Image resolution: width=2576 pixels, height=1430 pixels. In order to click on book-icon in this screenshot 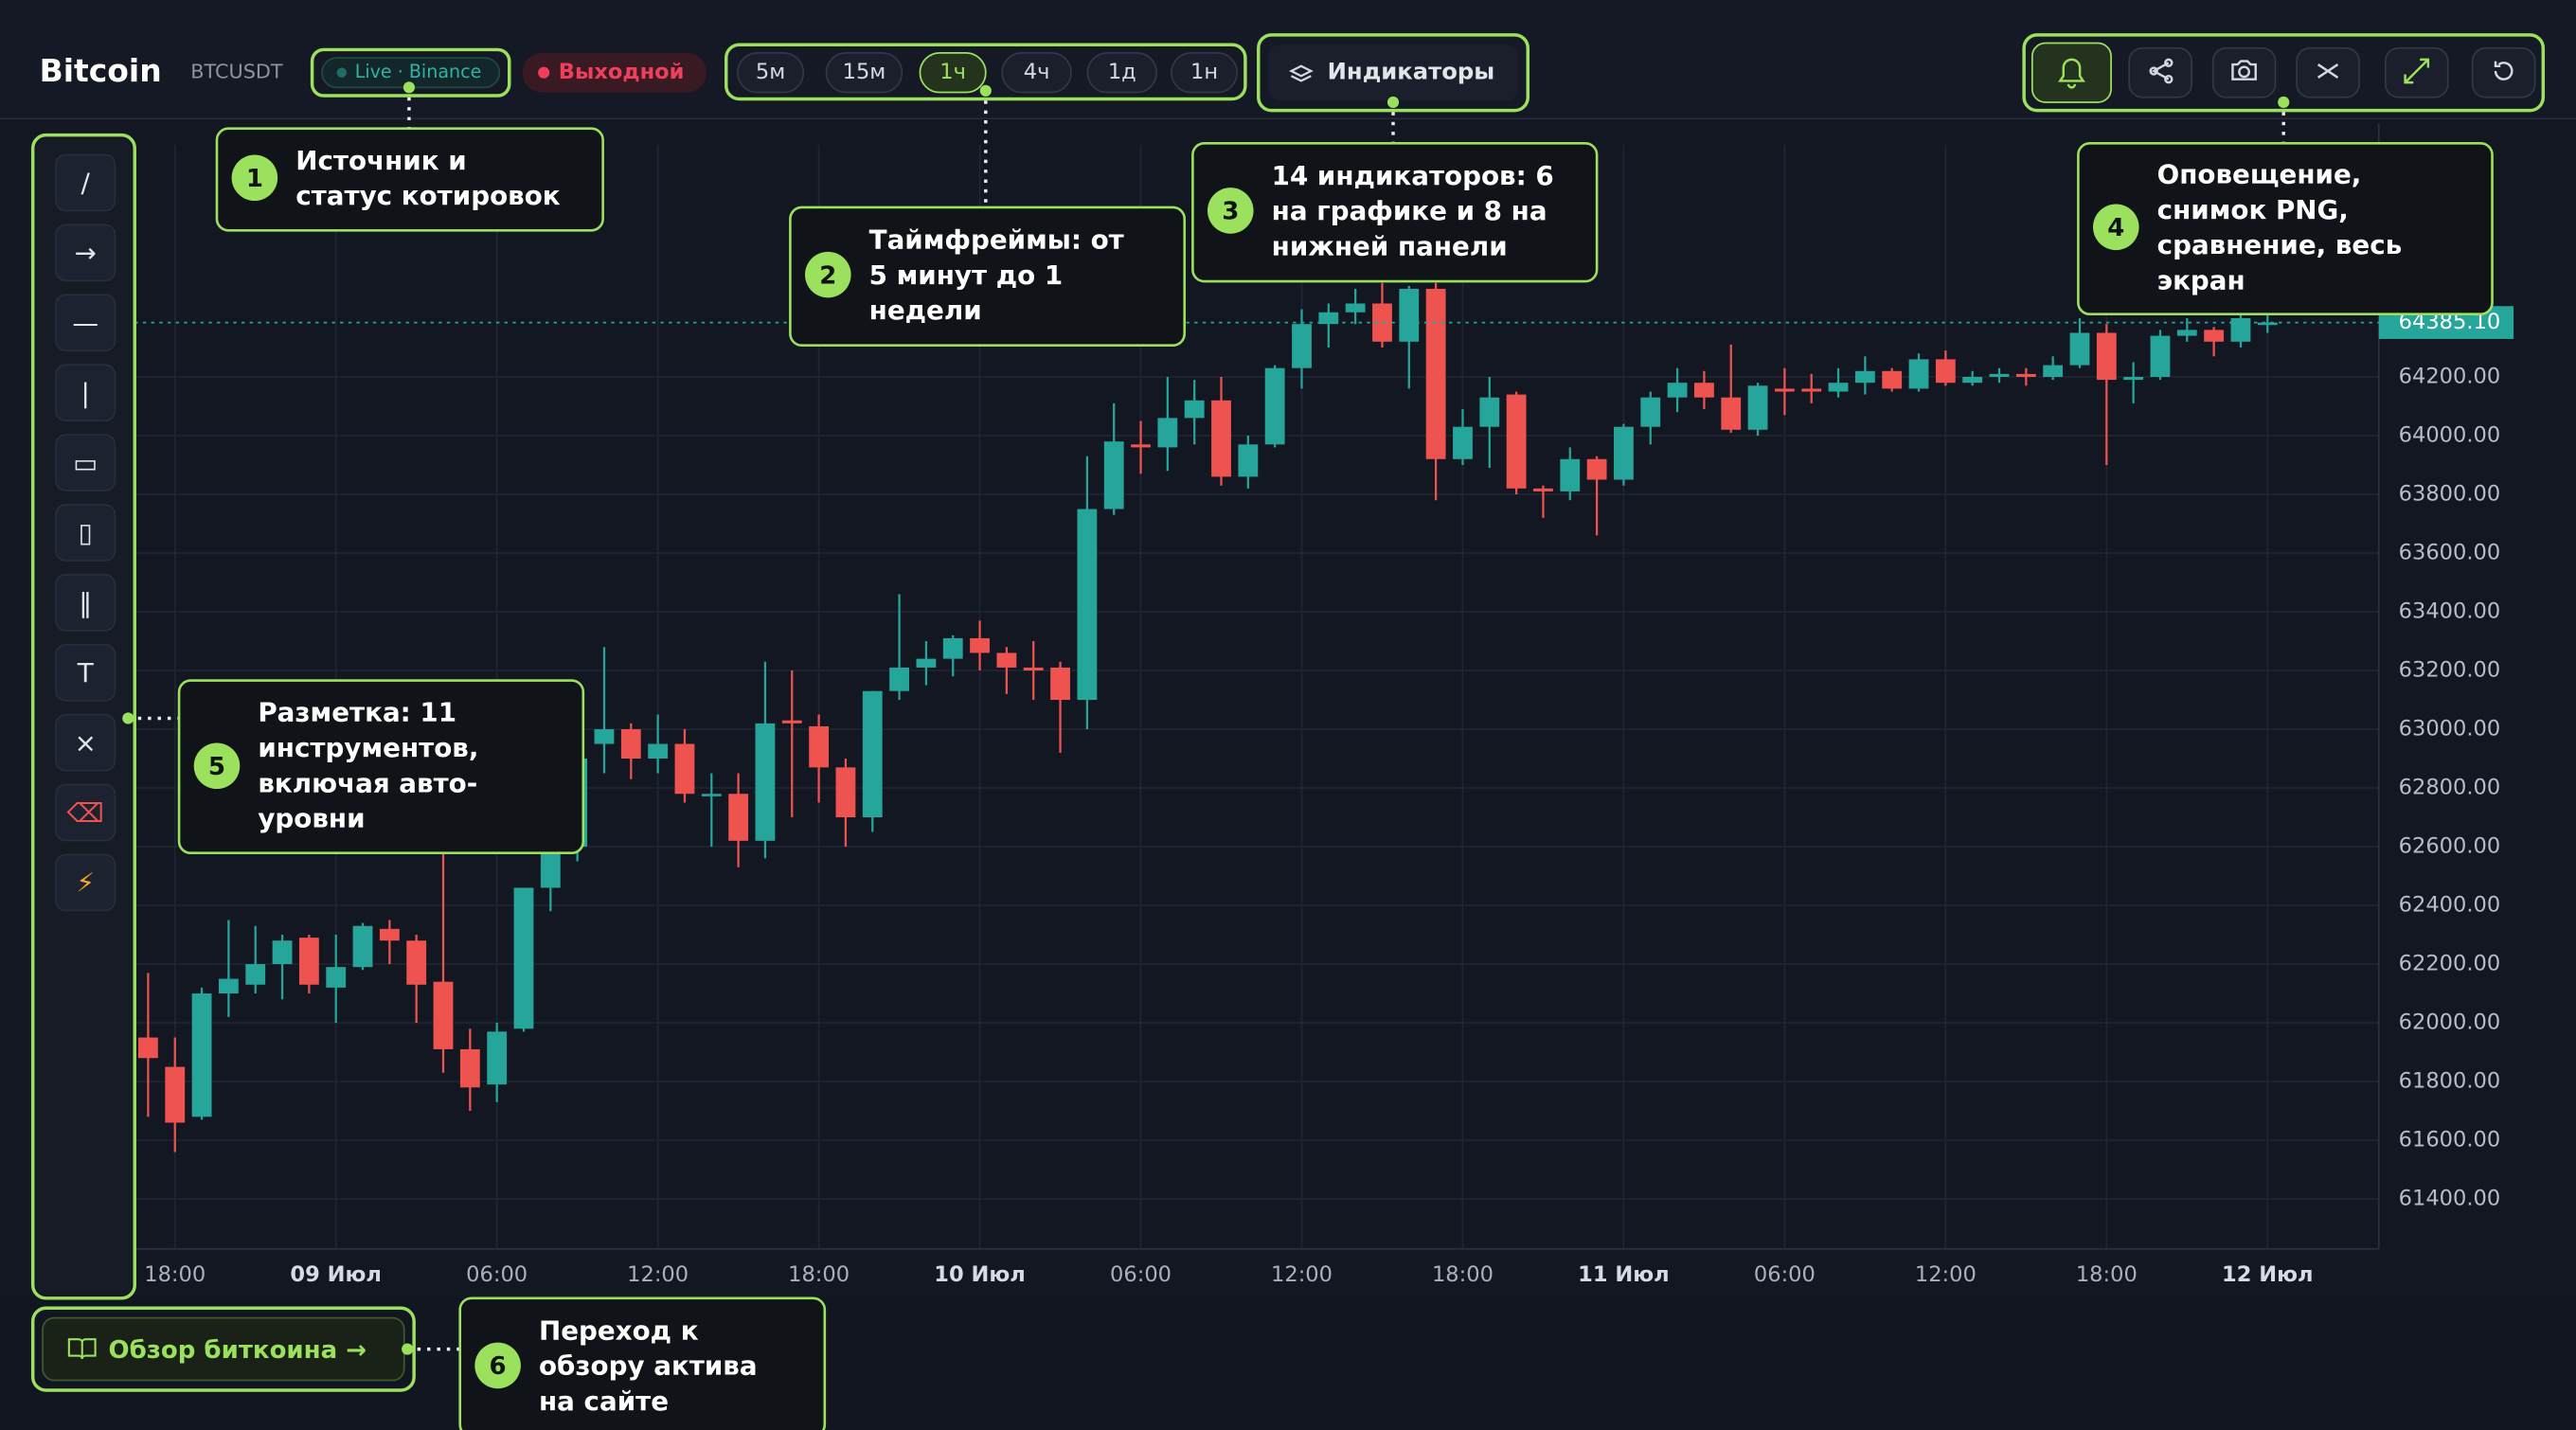, I will do `click(82, 1349)`.